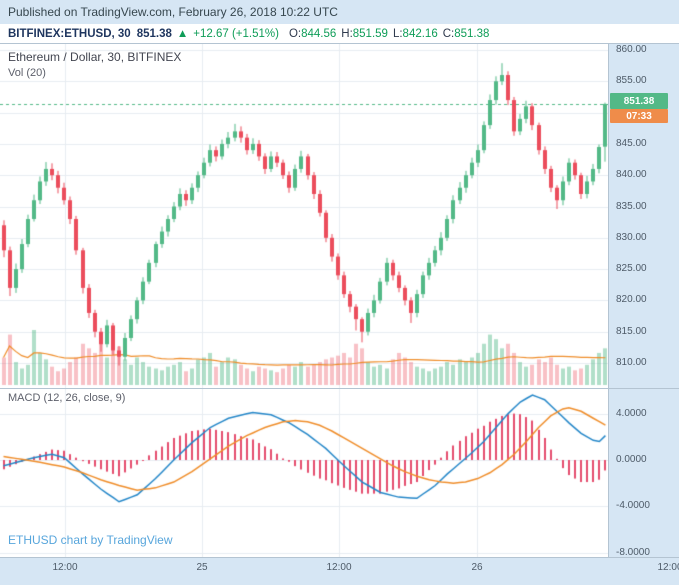  I want to click on last-price: 851.38, so click(154, 33).